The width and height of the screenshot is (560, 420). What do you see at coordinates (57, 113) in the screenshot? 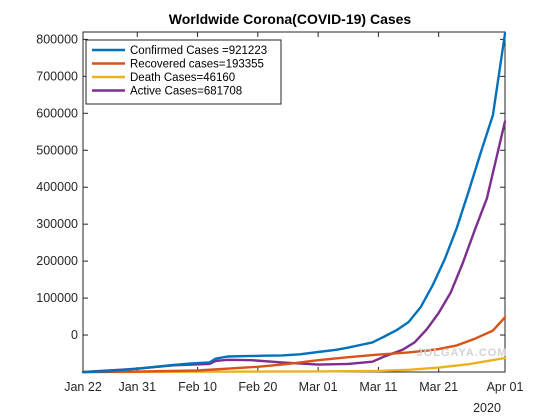
I see `y-tick-label: 600000` at bounding box center [57, 113].